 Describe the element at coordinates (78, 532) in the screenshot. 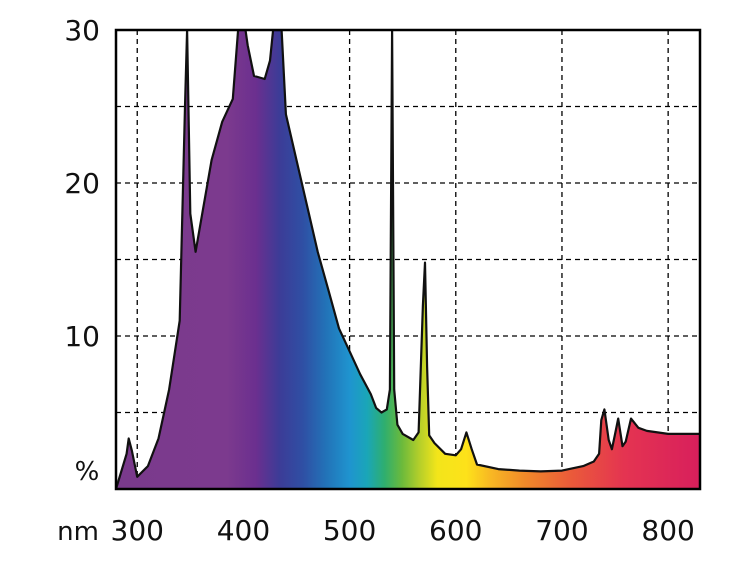

I see `x-axis-label: nm` at that location.